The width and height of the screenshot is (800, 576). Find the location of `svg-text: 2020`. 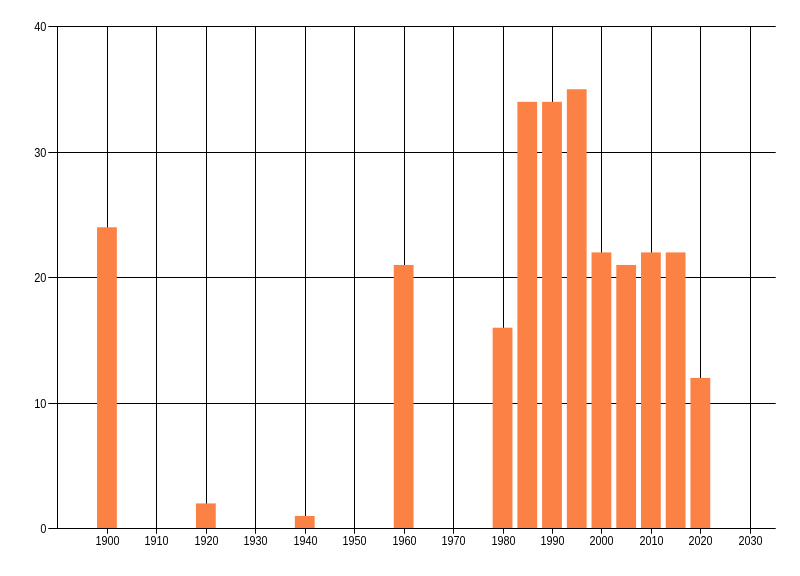

svg-text: 2020 is located at coordinates (701, 540).